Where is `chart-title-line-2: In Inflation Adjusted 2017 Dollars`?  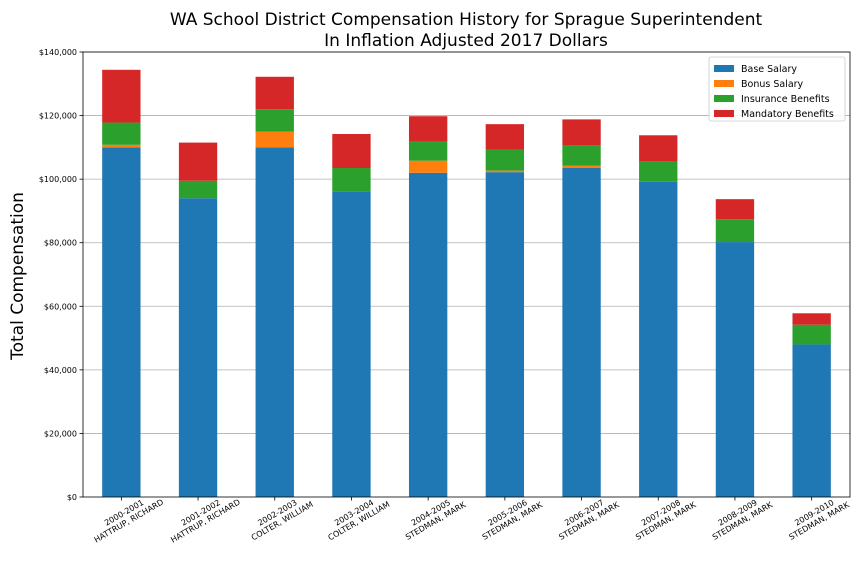 chart-title-line-2: In Inflation Adjusted 2017 Dollars is located at coordinates (466, 41).